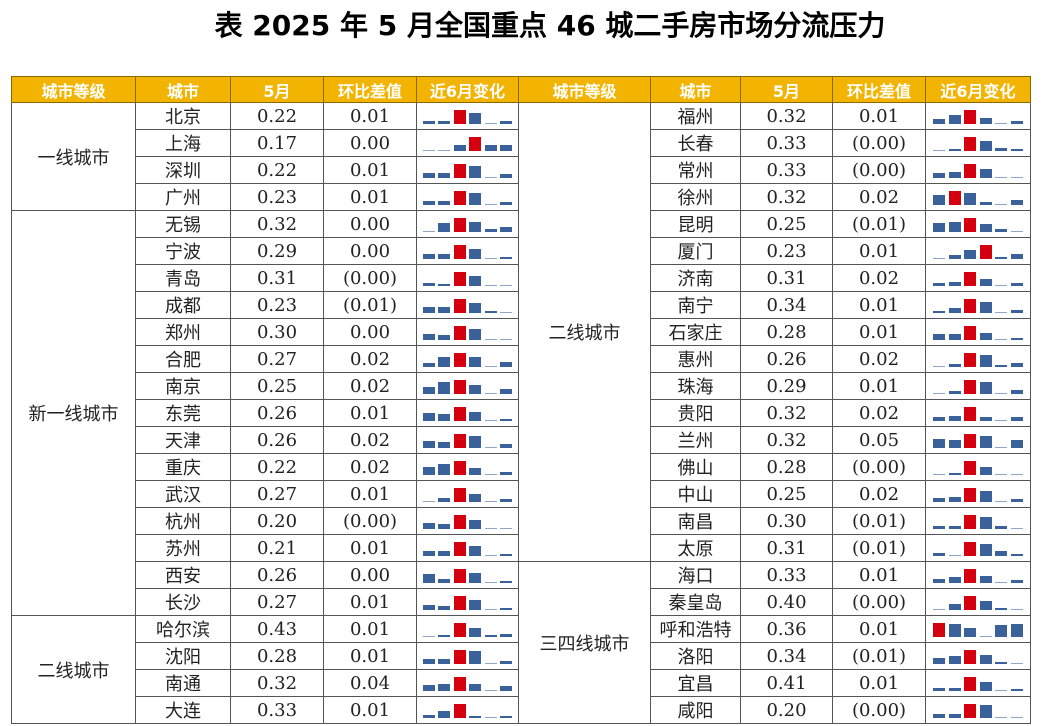 The image size is (1041, 726). I want to click on city-name: 南昌, so click(695, 521).